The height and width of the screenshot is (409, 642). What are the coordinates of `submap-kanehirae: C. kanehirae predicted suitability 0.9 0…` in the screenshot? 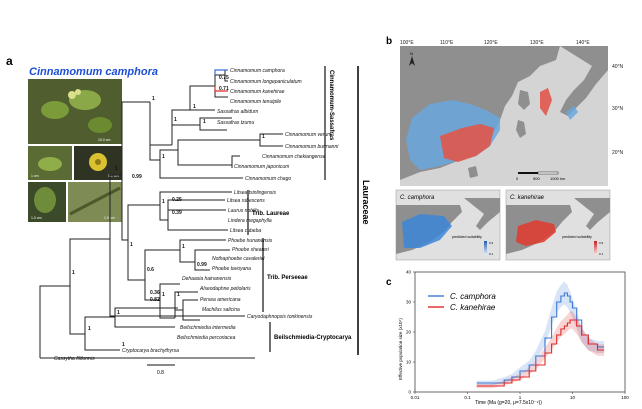 It's located at (558, 225).